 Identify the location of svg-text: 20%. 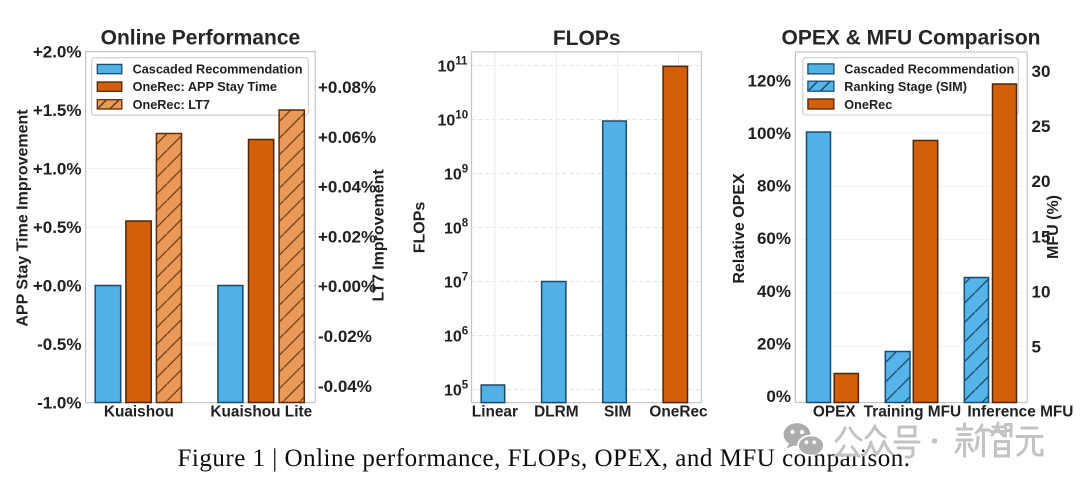
(774, 343).